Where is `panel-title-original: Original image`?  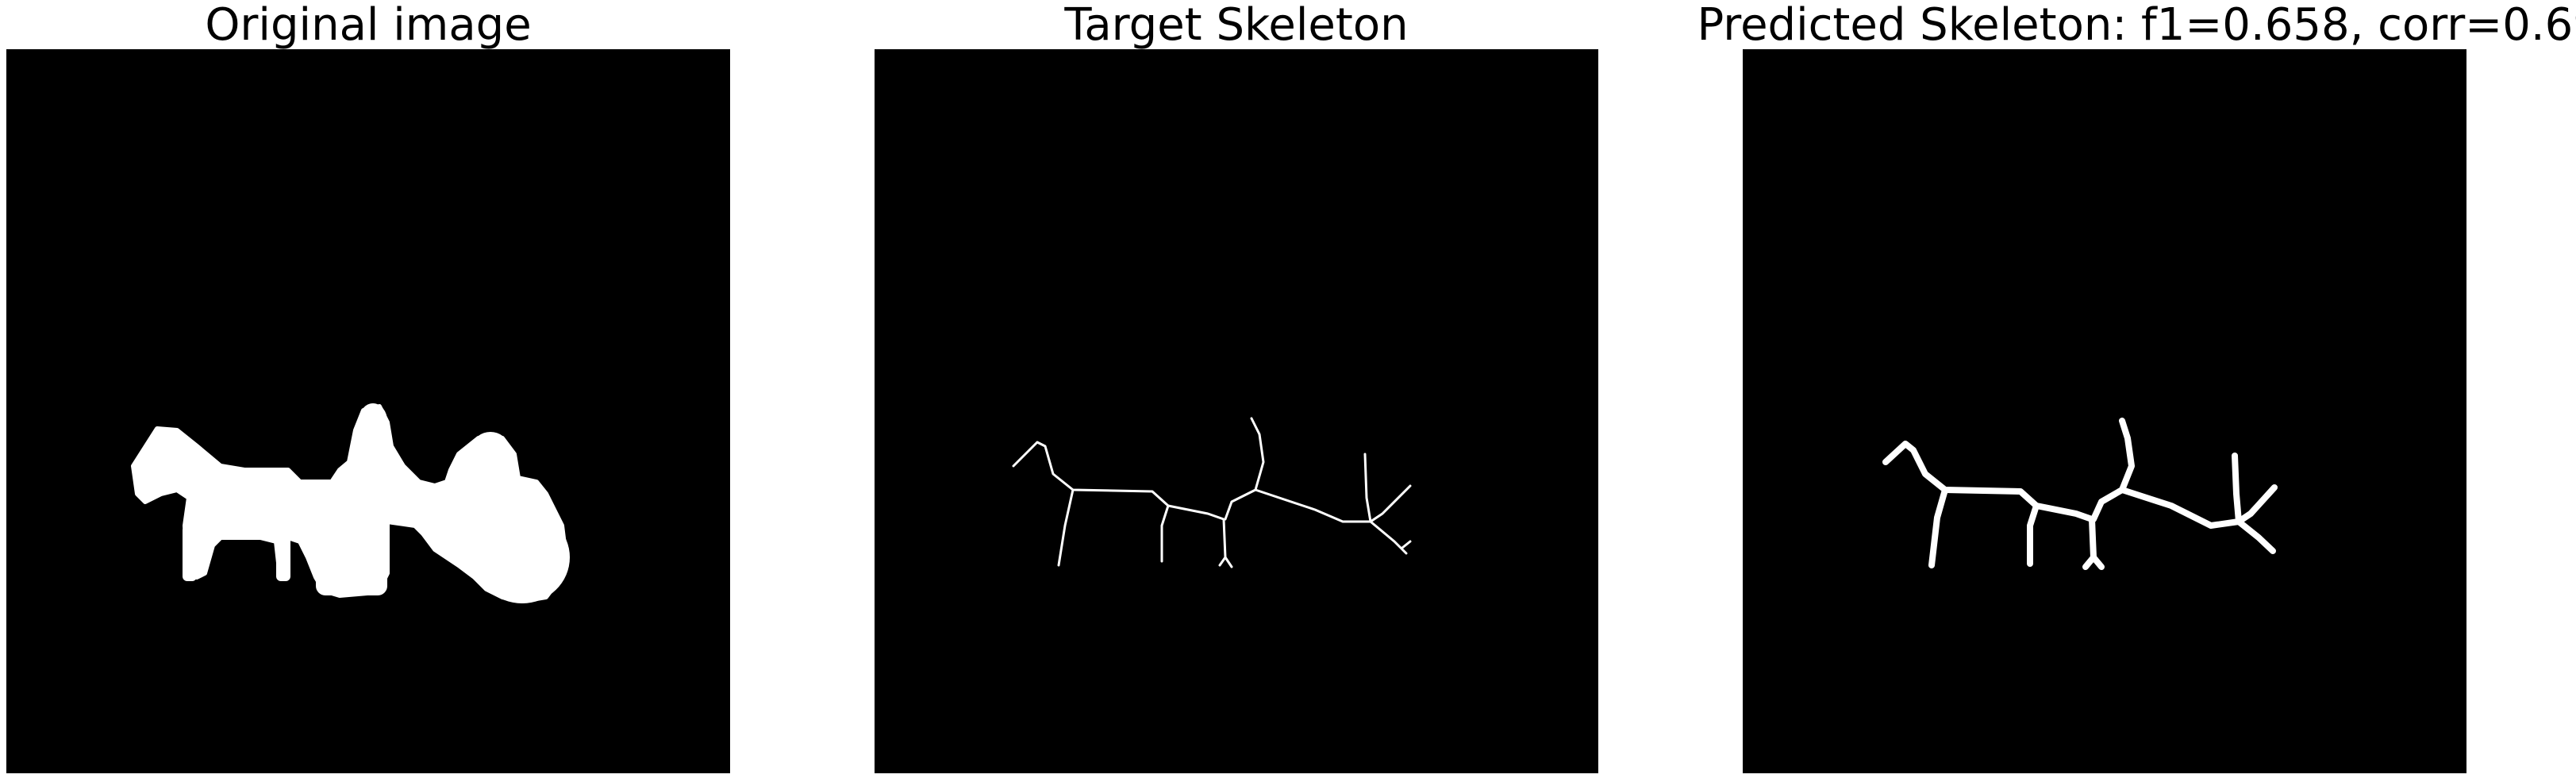
panel-title-original: Original image is located at coordinates (368, 25).